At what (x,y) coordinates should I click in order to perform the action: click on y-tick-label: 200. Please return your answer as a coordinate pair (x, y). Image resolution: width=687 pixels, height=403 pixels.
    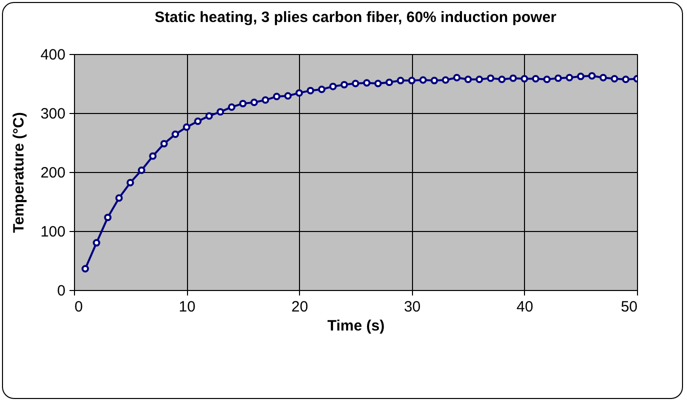
    Looking at the image, I should click on (53, 173).